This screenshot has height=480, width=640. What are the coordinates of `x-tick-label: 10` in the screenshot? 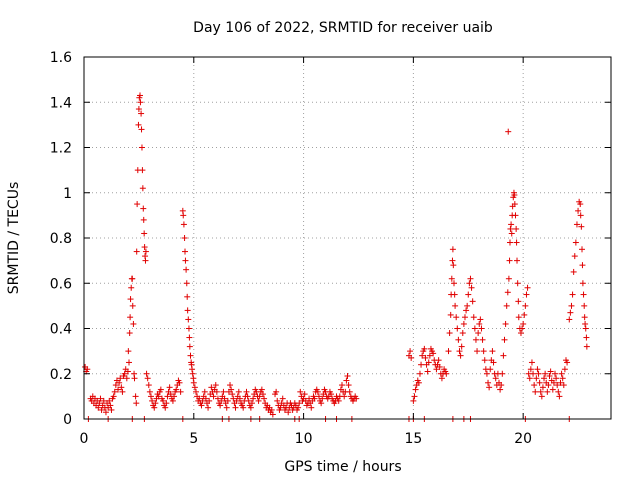 It's located at (304, 439).